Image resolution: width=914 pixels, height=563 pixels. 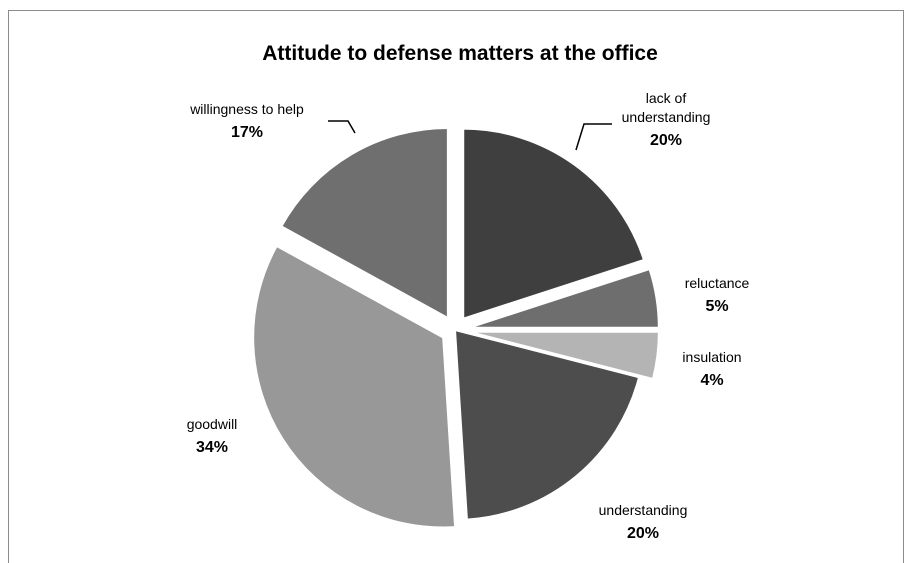 What do you see at coordinates (643, 510) in the screenshot?
I see `slice-label-understanding: understanding` at bounding box center [643, 510].